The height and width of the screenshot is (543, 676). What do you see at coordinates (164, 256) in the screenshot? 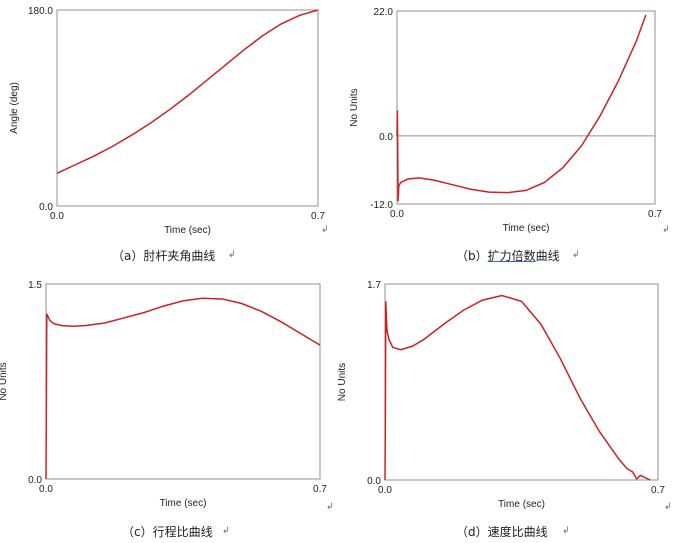
I see `caption-a: （a）肘杆夹角曲线` at bounding box center [164, 256].